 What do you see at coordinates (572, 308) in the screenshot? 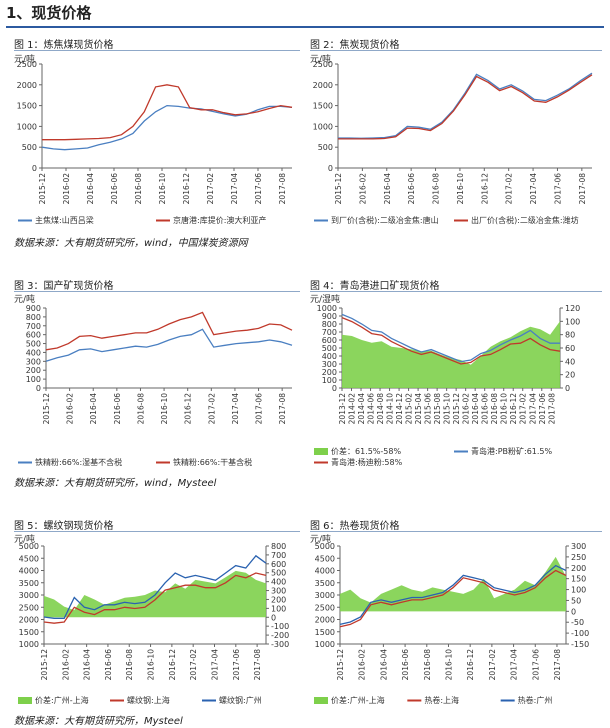
I see `y2-tick-label: 120` at bounding box center [572, 308].